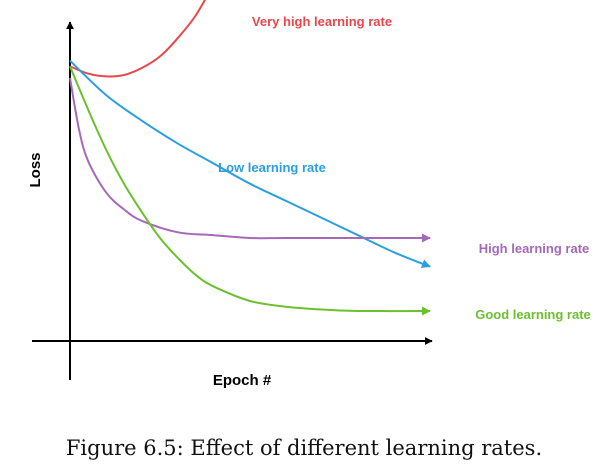  I want to click on series-label-very-high-learning-rate: Very high learning rate, so click(322, 21).